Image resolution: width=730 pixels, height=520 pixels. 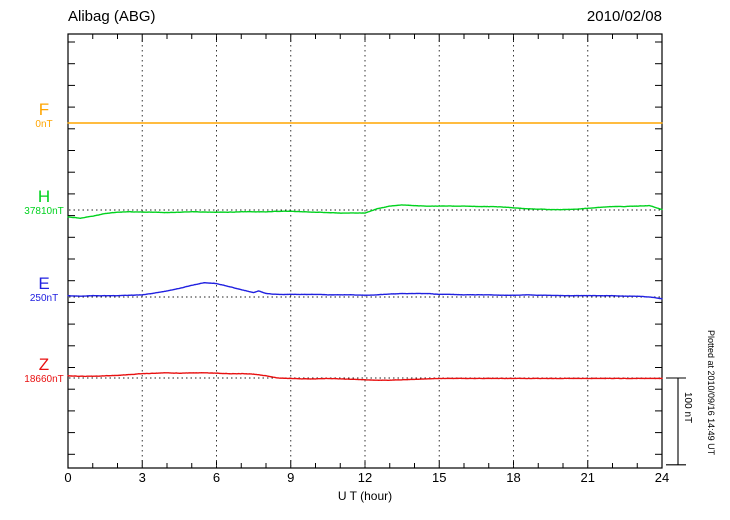 What do you see at coordinates (365, 377) in the screenshot?
I see `trace-z` at bounding box center [365, 377].